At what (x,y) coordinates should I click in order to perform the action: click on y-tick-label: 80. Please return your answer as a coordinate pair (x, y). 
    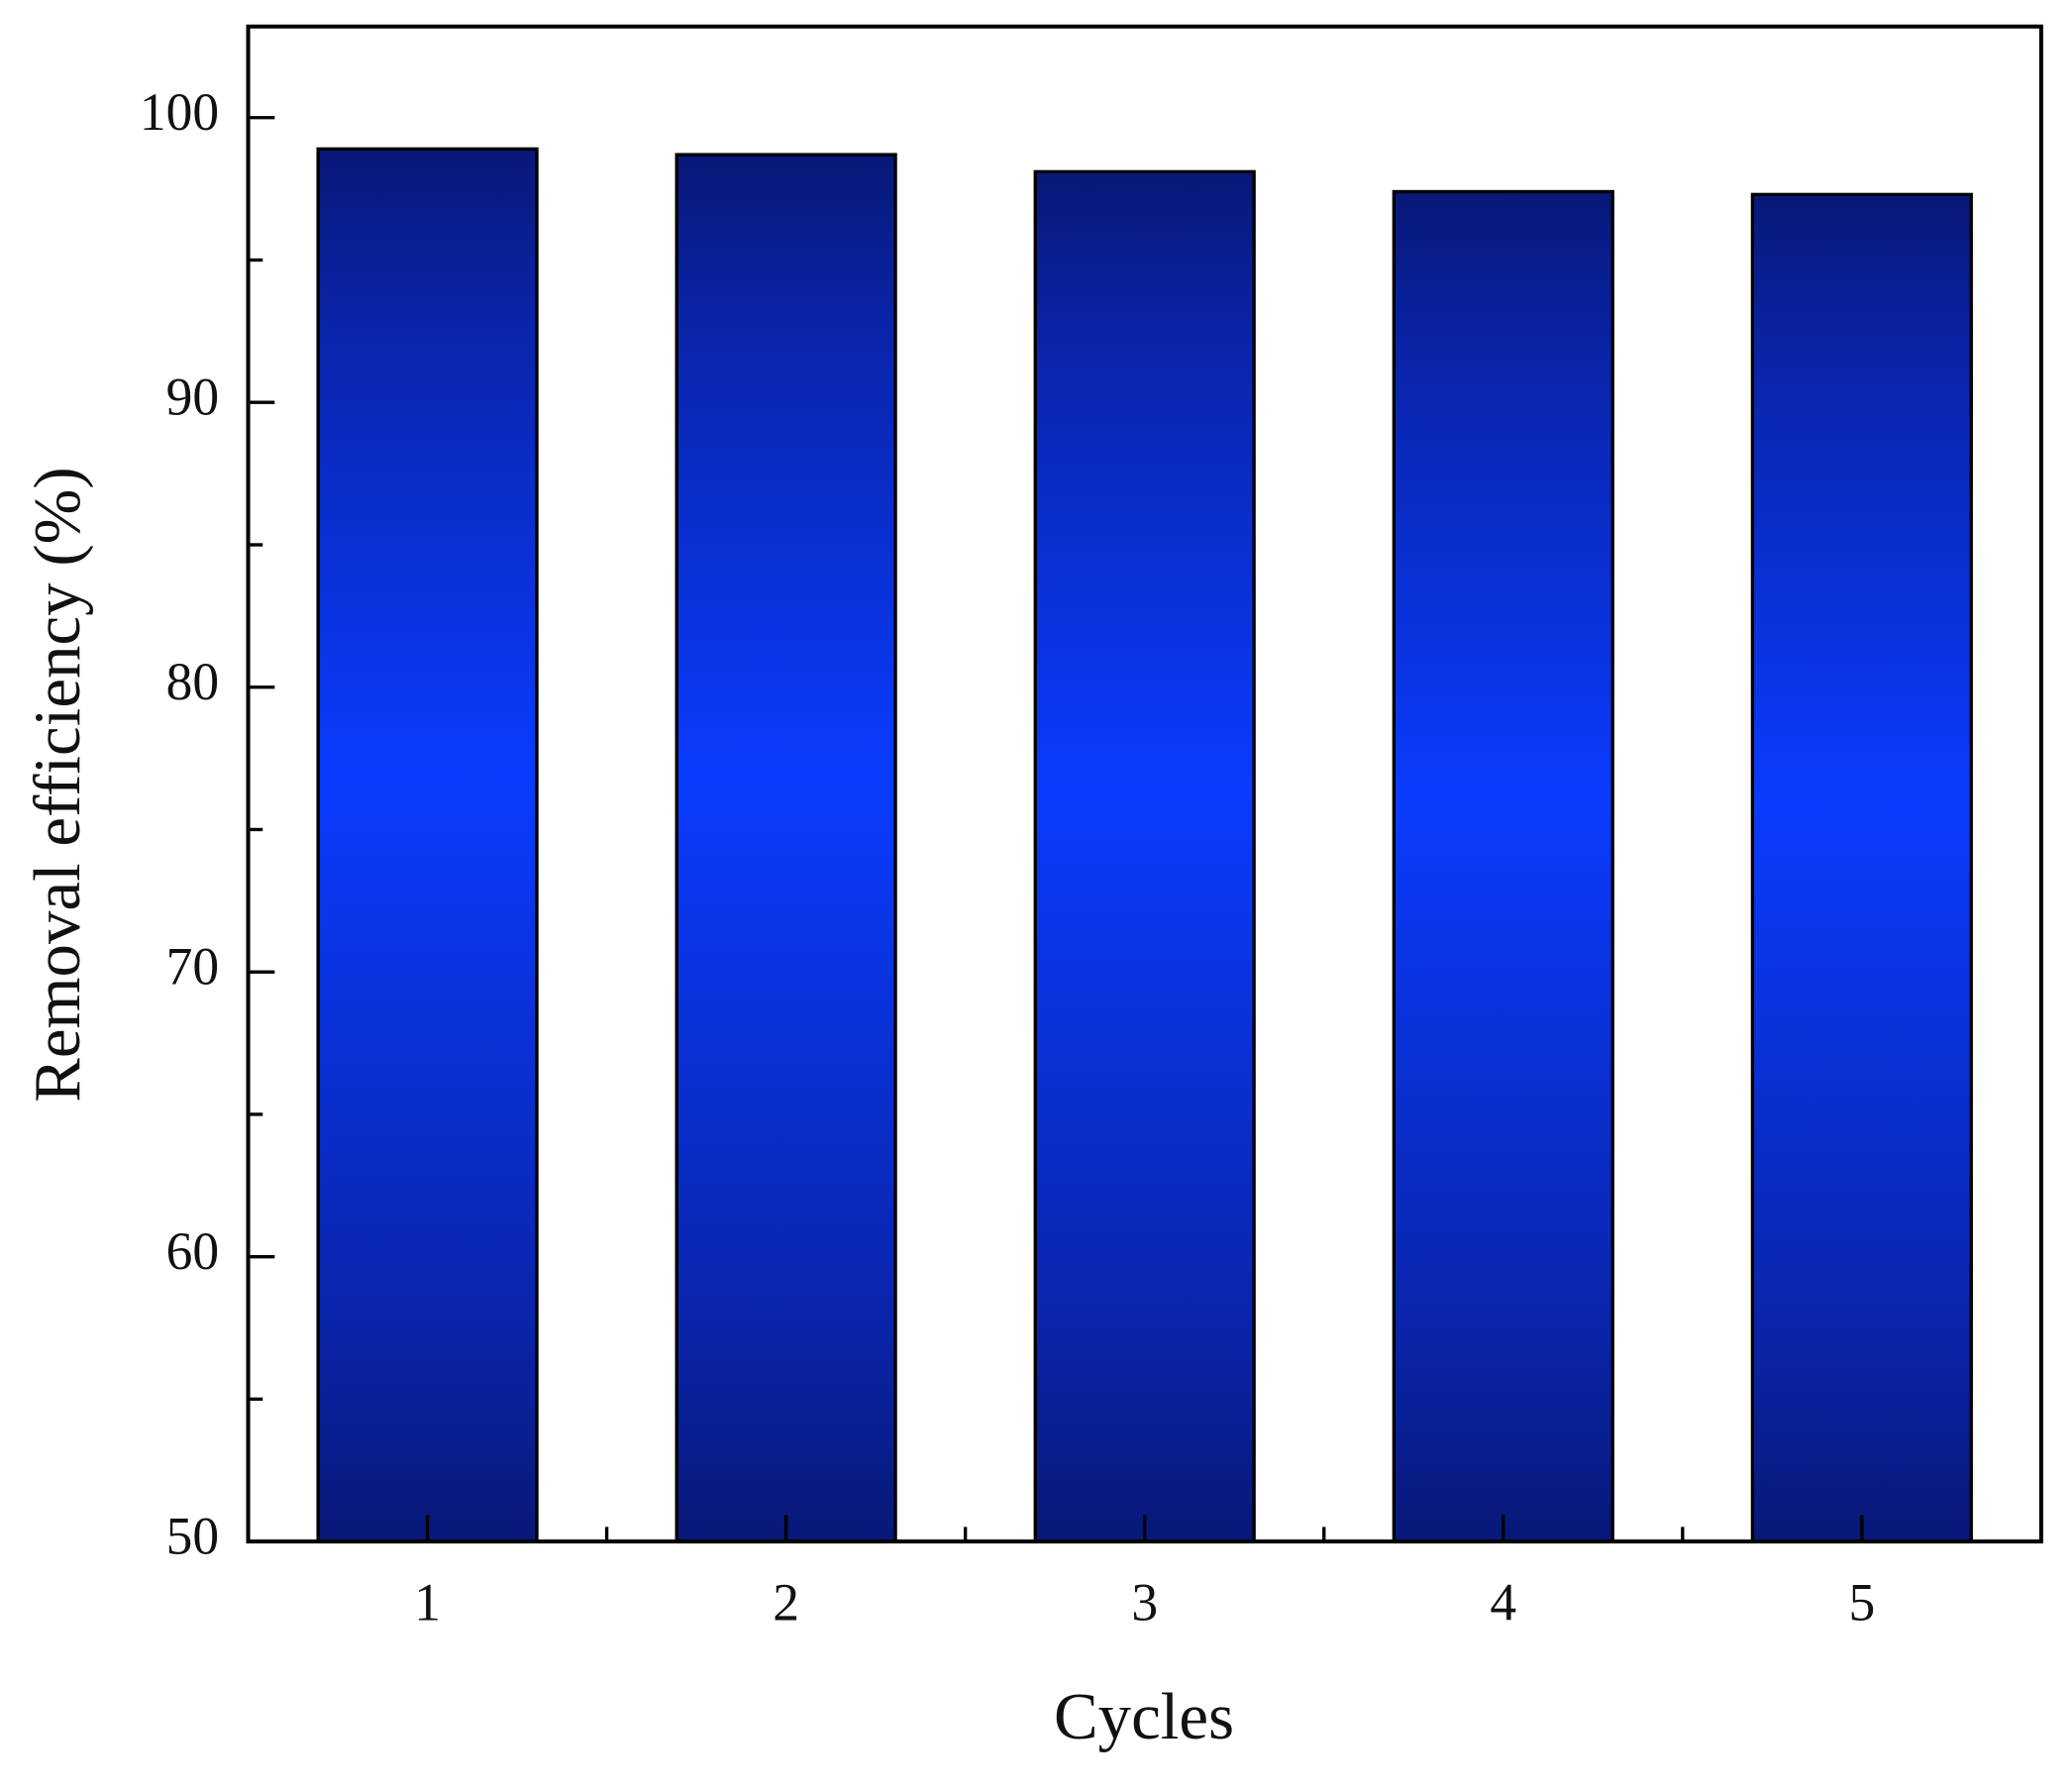
    Looking at the image, I should click on (193, 682).